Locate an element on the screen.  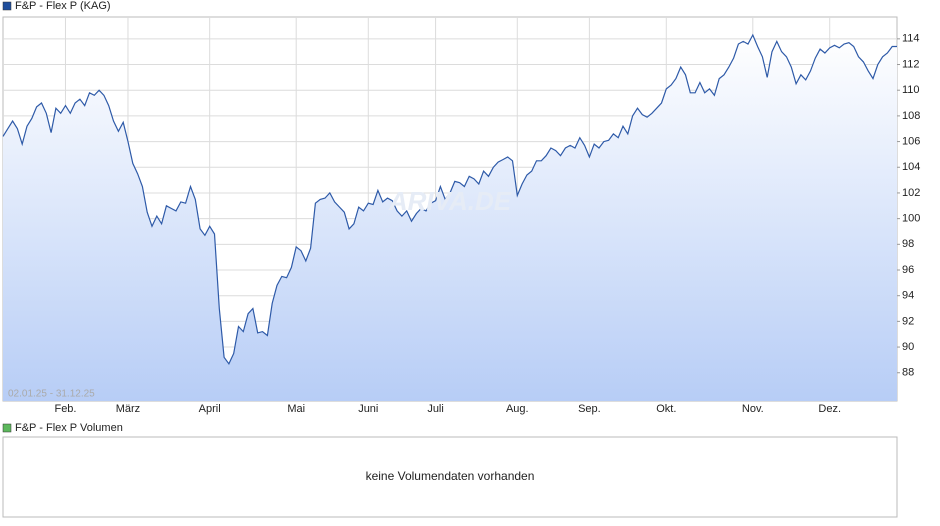
y-tick-label: 106 is located at coordinates (911, 141).